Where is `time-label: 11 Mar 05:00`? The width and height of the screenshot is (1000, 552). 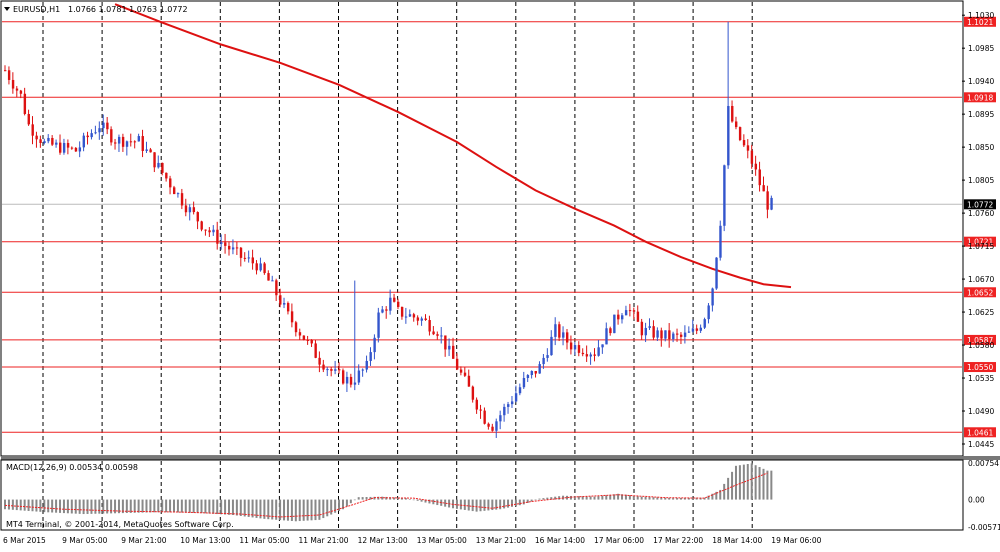 time-label: 11 Mar 05:00 is located at coordinates (264, 540).